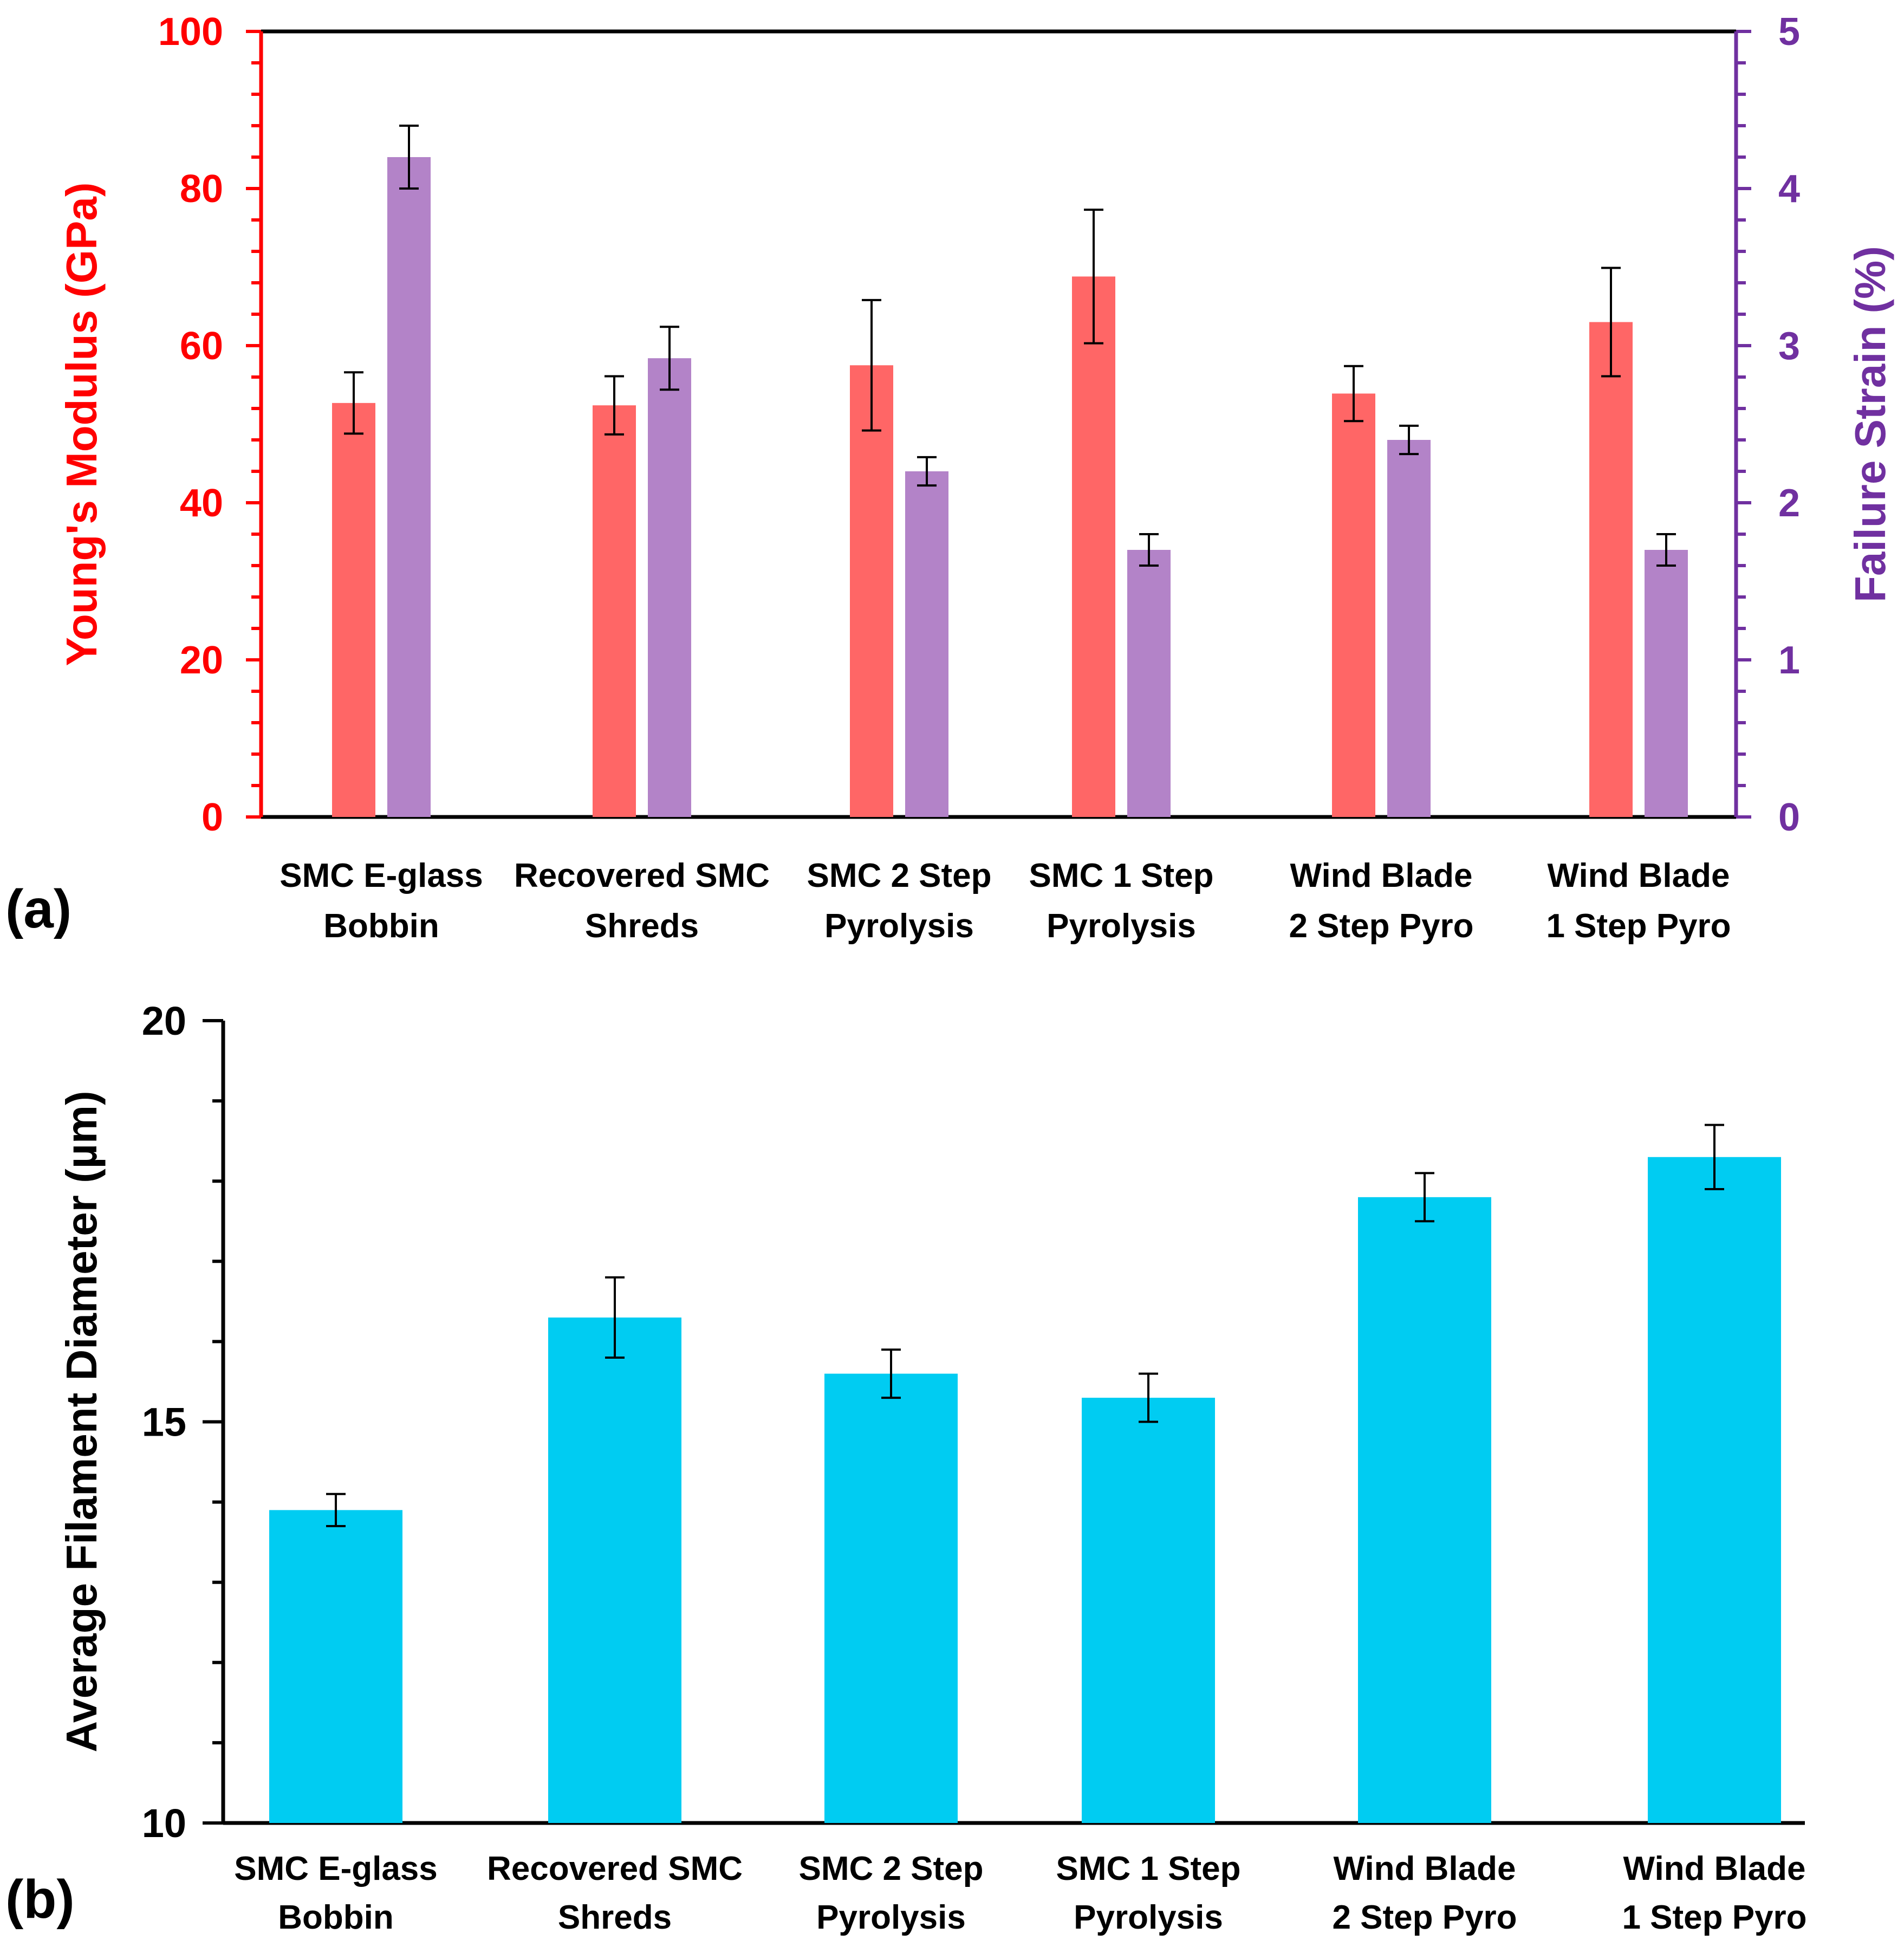 Image resolution: width=1904 pixels, height=1940 pixels. What do you see at coordinates (1638, 926) in the screenshot?
I see `a-category-label-5-line-1: 1 Step Pyro` at bounding box center [1638, 926].